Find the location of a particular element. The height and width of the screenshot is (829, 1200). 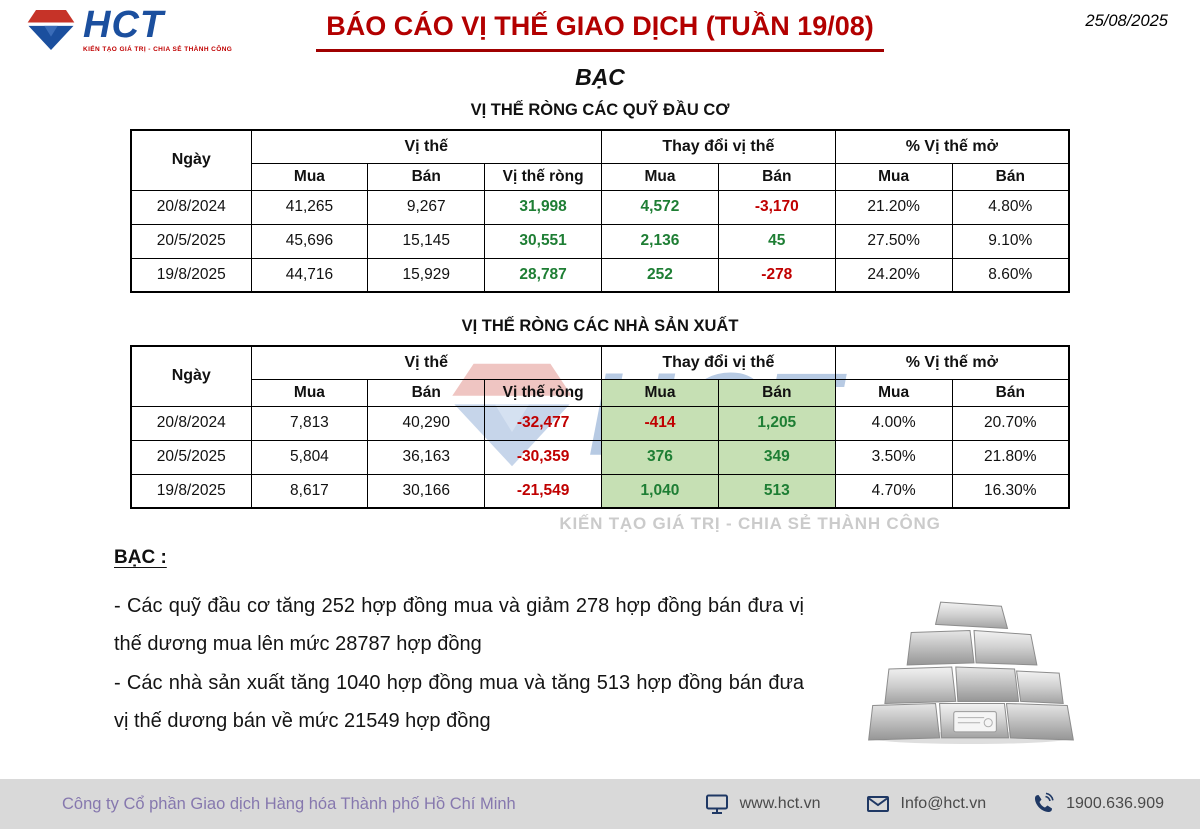

website-link: www.hct.vn is located at coordinates (762, 804).